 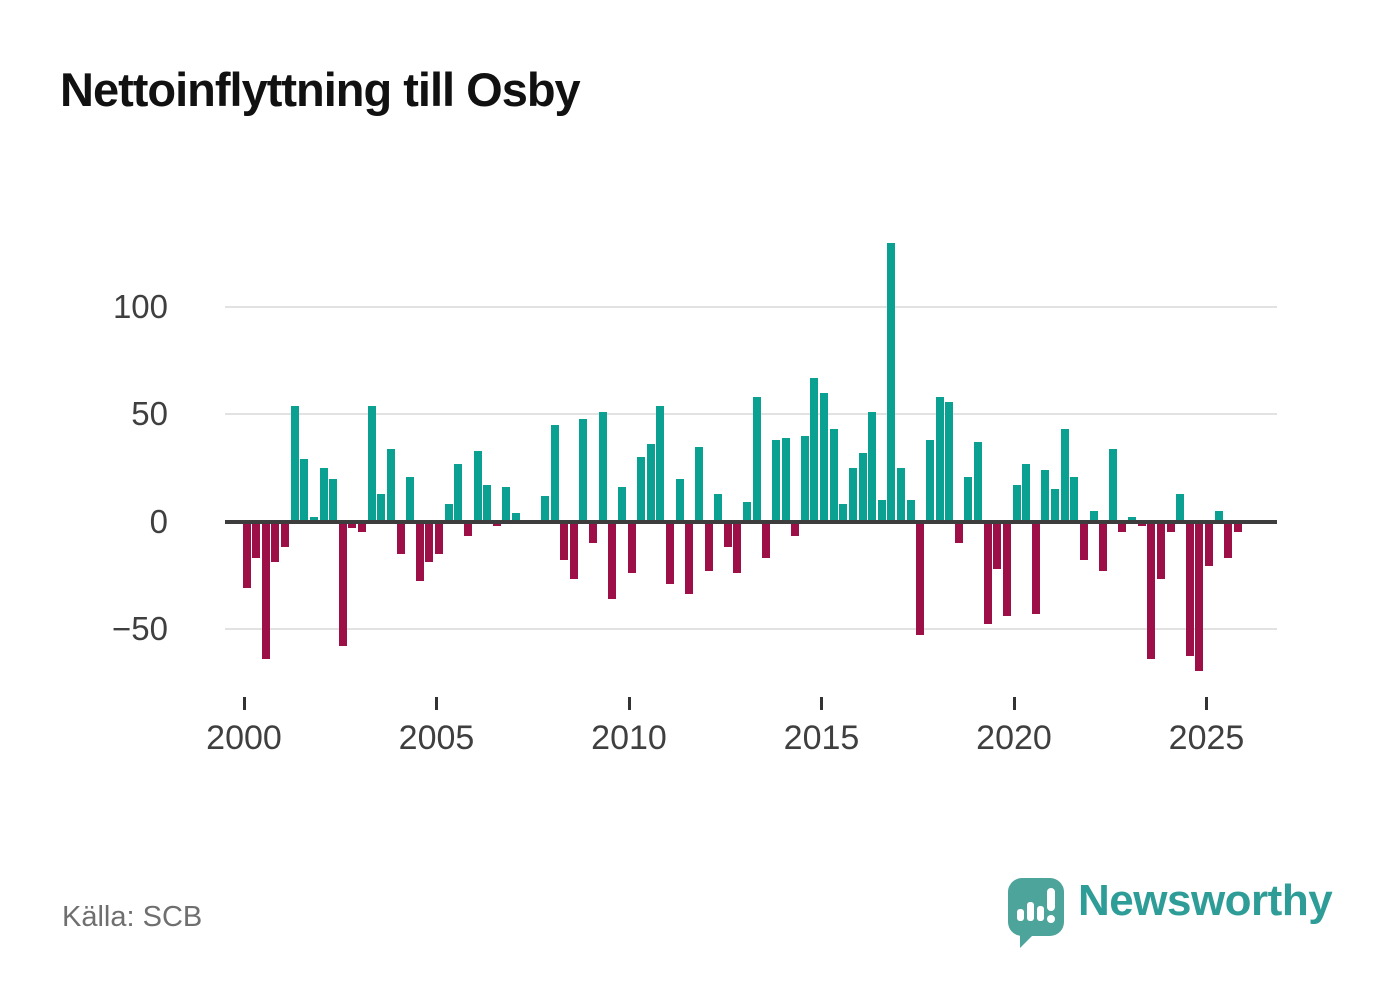 I want to click on x-axis-label: 2005, so click(x=436, y=738).